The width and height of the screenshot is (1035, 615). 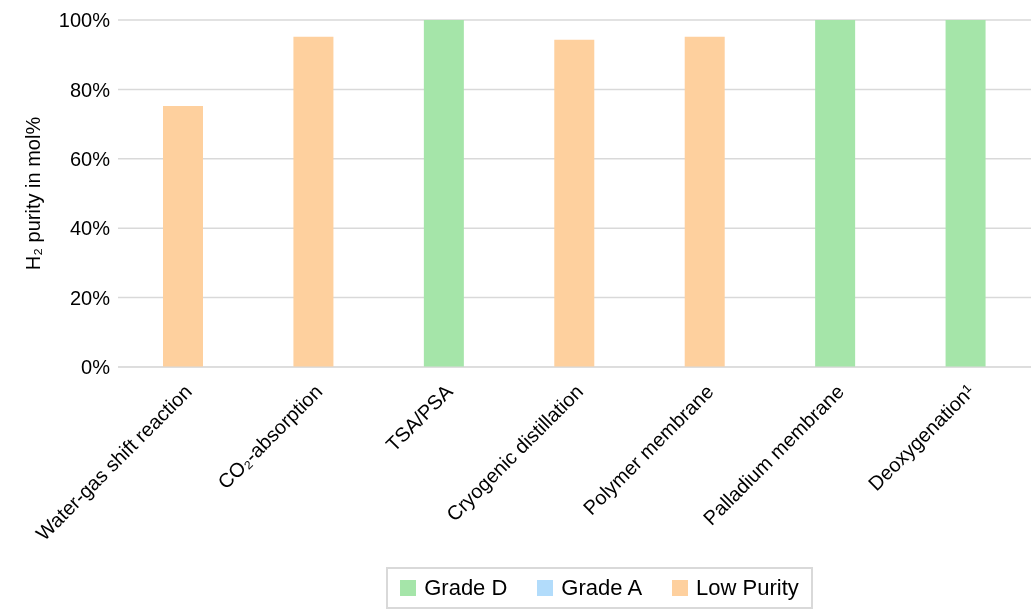 I want to click on y-tick-label: 0%, so click(x=96, y=367).